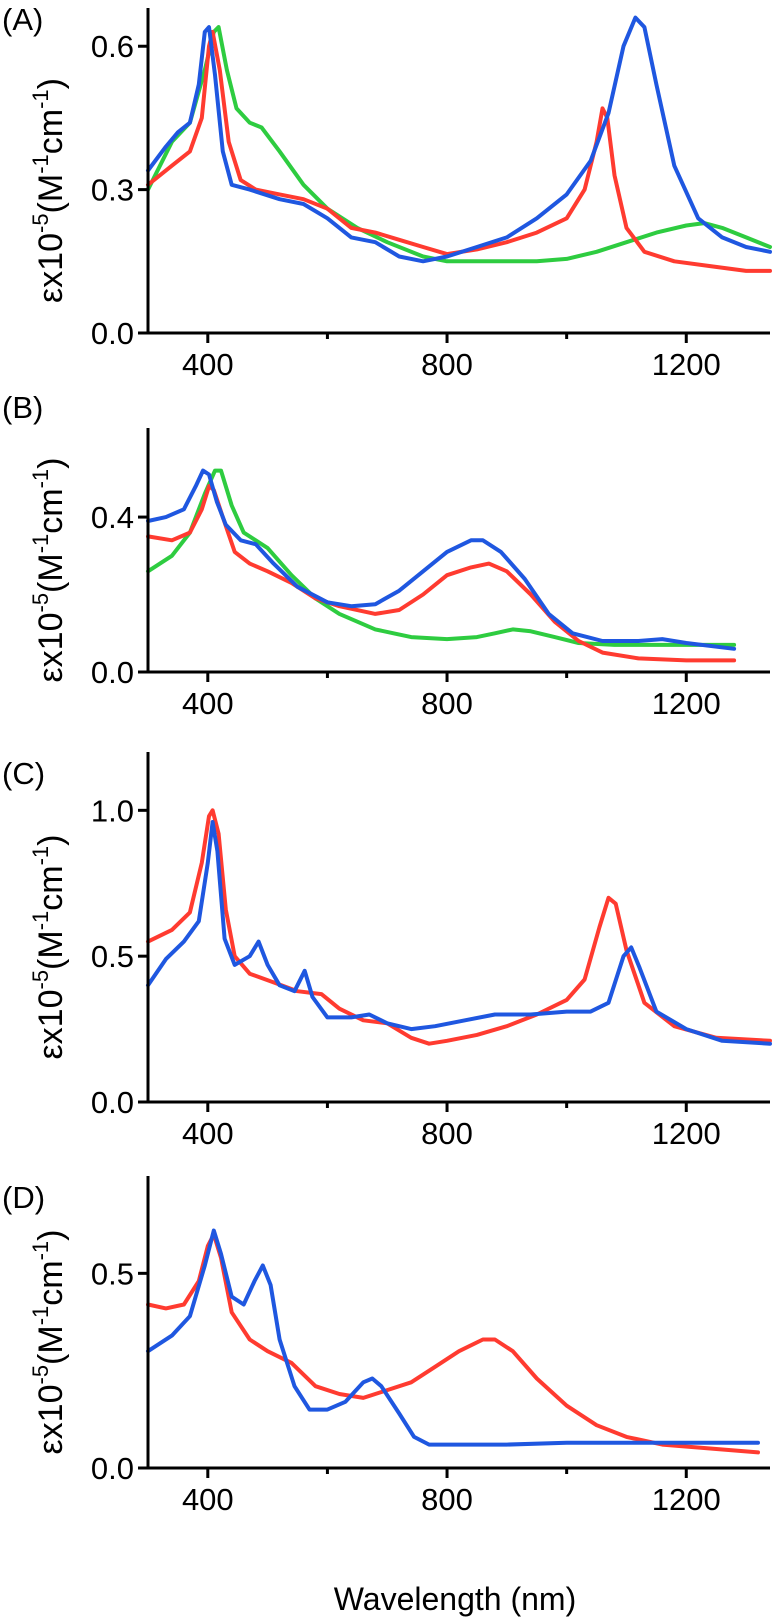  I want to click on panel-label: (D), so click(23, 1197).